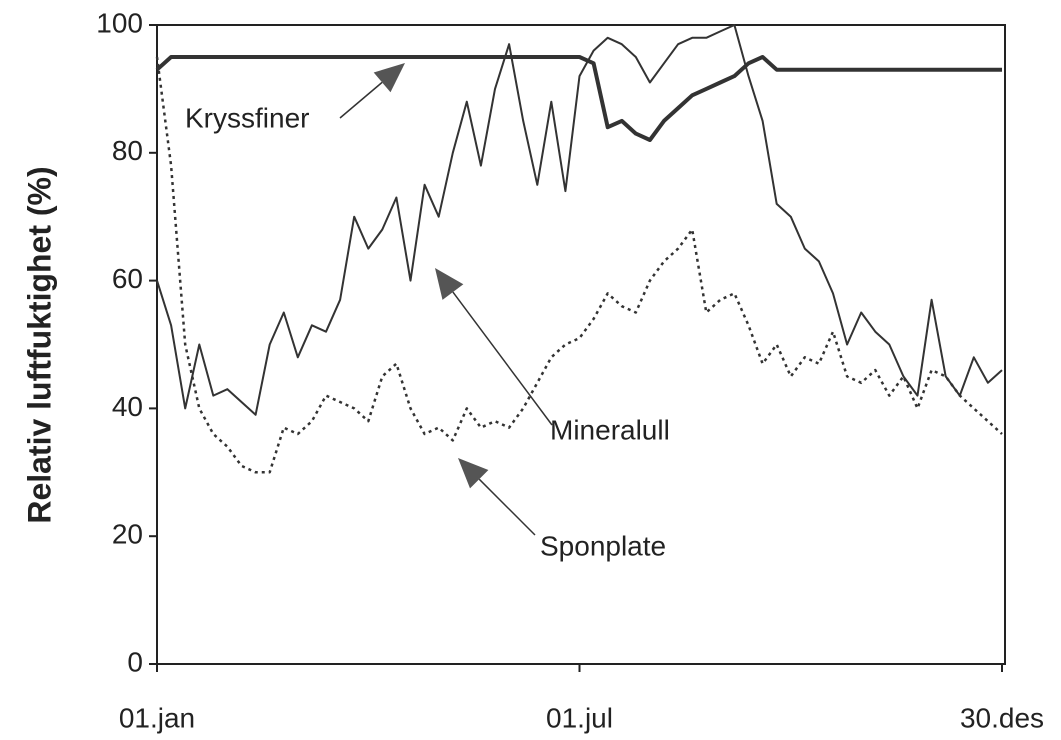 The height and width of the screenshot is (740, 1061). What do you see at coordinates (1002, 717) in the screenshot?
I see `x-tick-label: 30.des` at bounding box center [1002, 717].